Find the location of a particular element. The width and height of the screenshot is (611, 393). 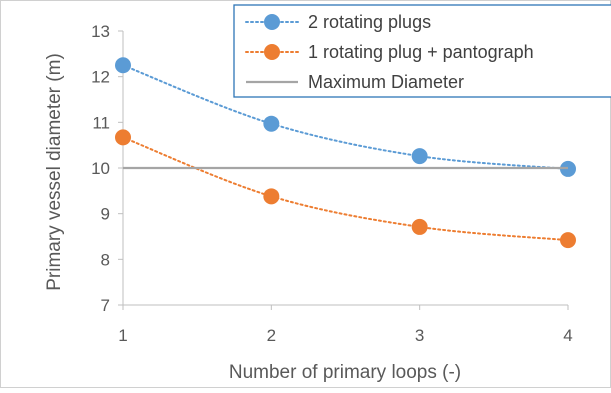

x-tick-label: 4 is located at coordinates (567, 335).